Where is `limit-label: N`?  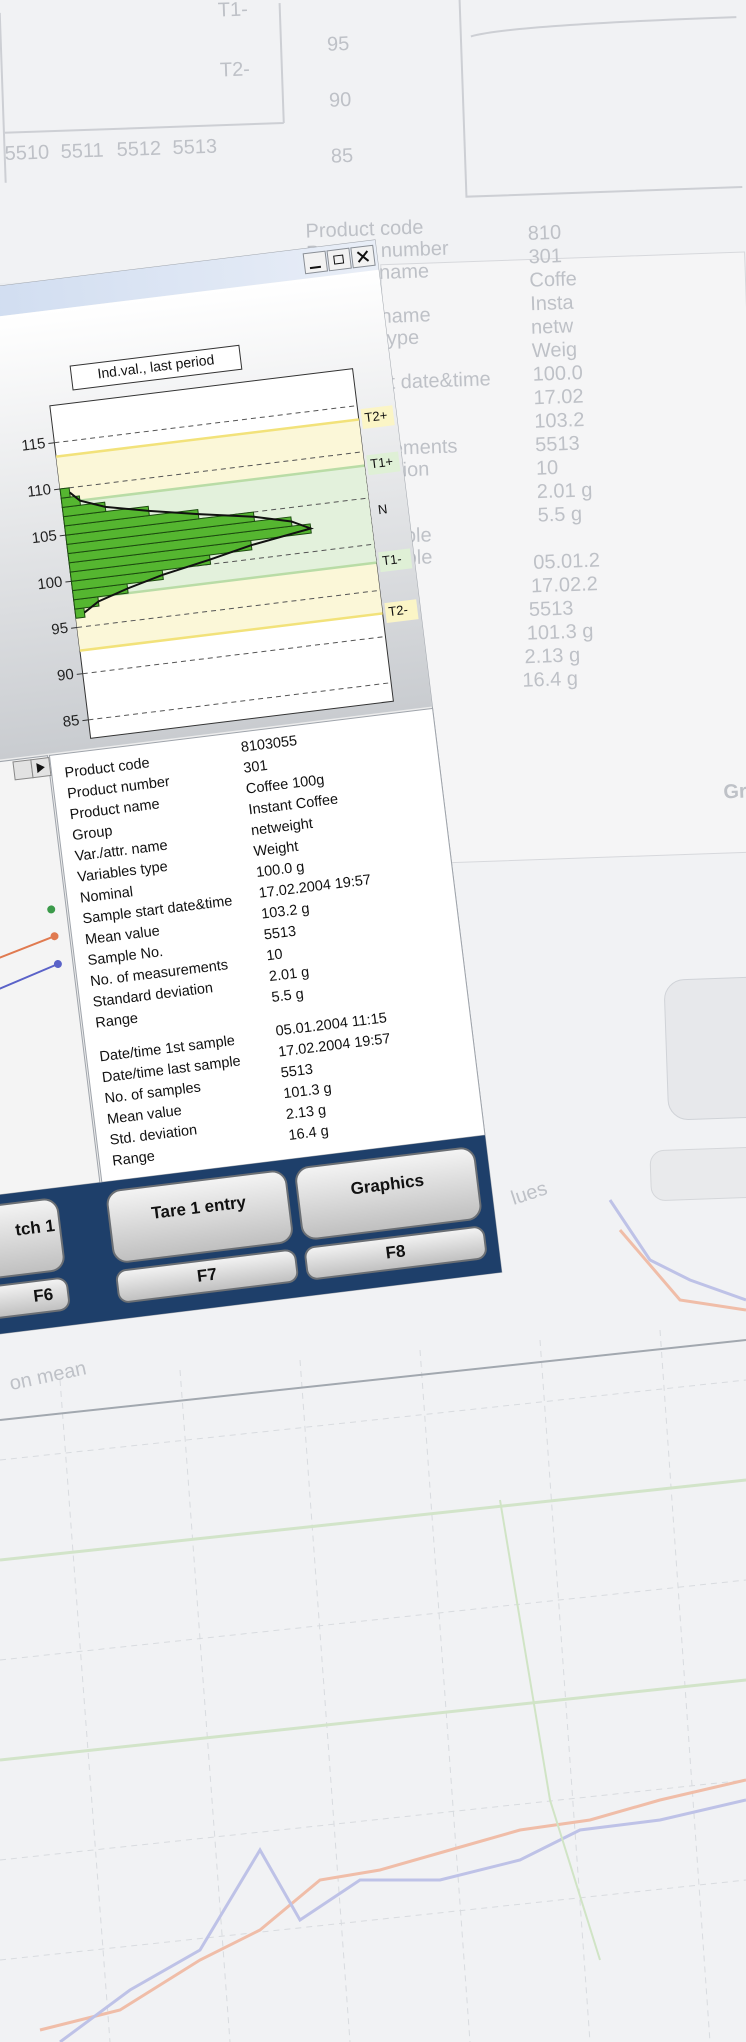 limit-label: N is located at coordinates (382, 509).